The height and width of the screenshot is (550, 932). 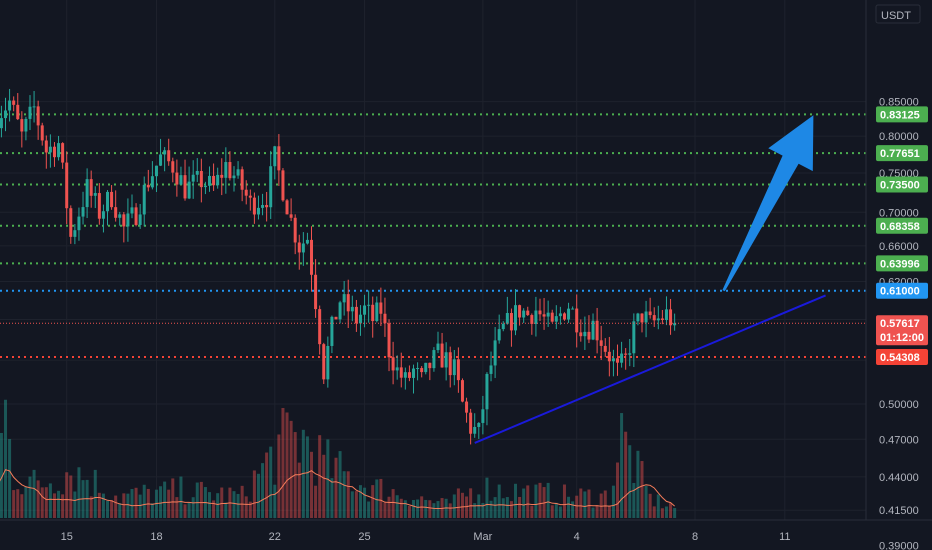 What do you see at coordinates (900, 115) in the screenshot?
I see `level-tag-label: 0.83125` at bounding box center [900, 115].